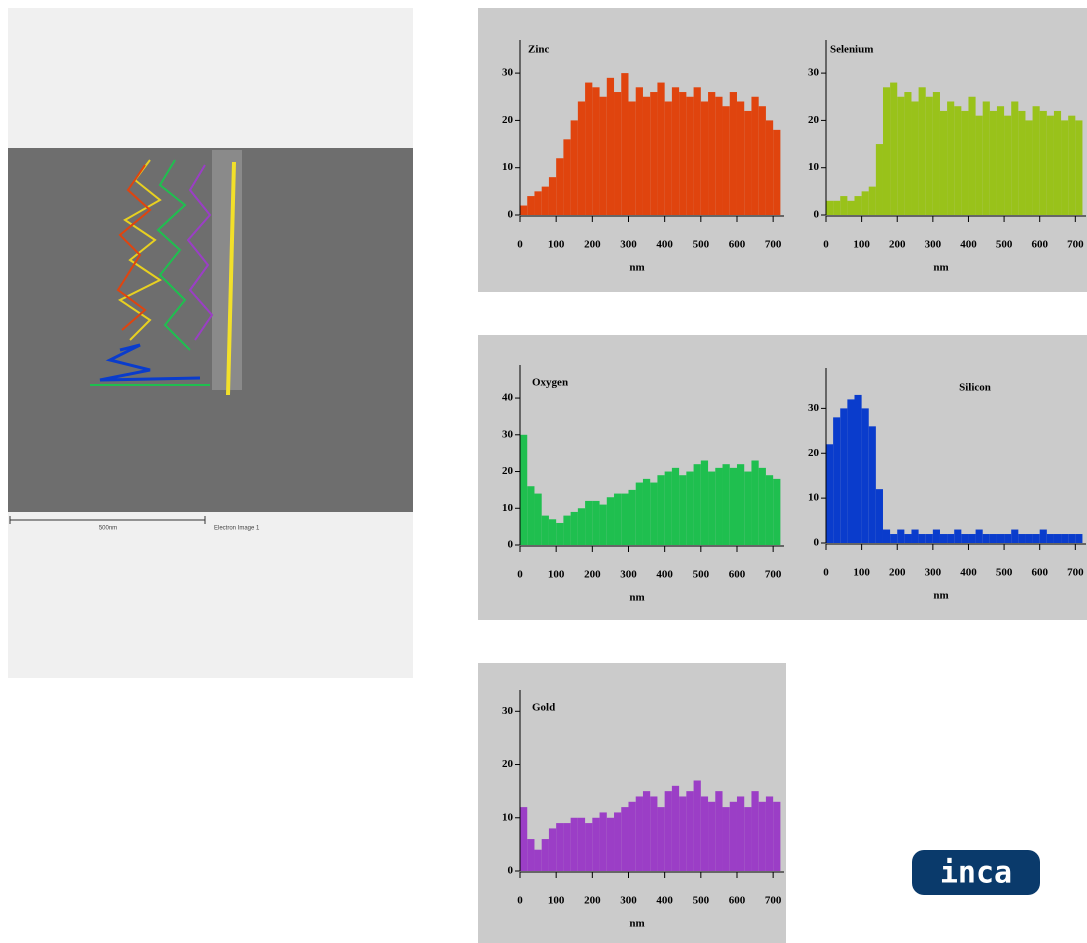 This screenshot has width=1087, height=943. What do you see at coordinates (150, 362) in the screenshot?
I see `scan-line` at bounding box center [150, 362].